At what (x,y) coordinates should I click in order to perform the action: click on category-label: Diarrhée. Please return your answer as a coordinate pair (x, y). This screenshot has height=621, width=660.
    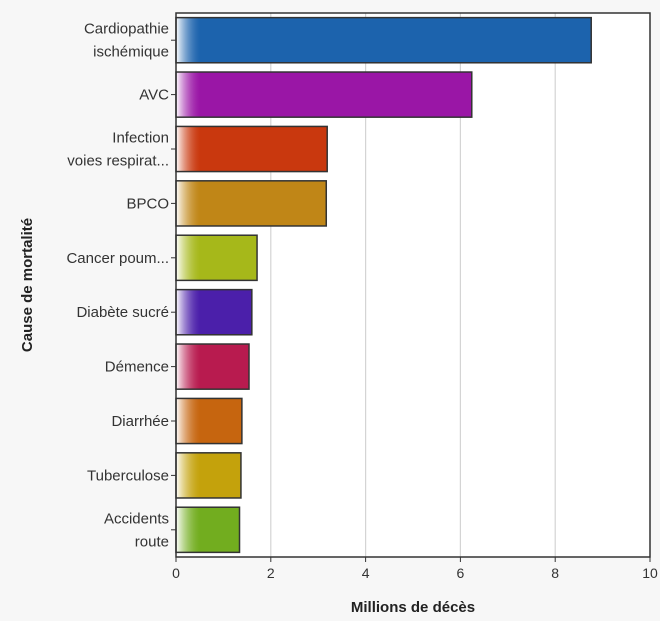
    Looking at the image, I should click on (140, 421).